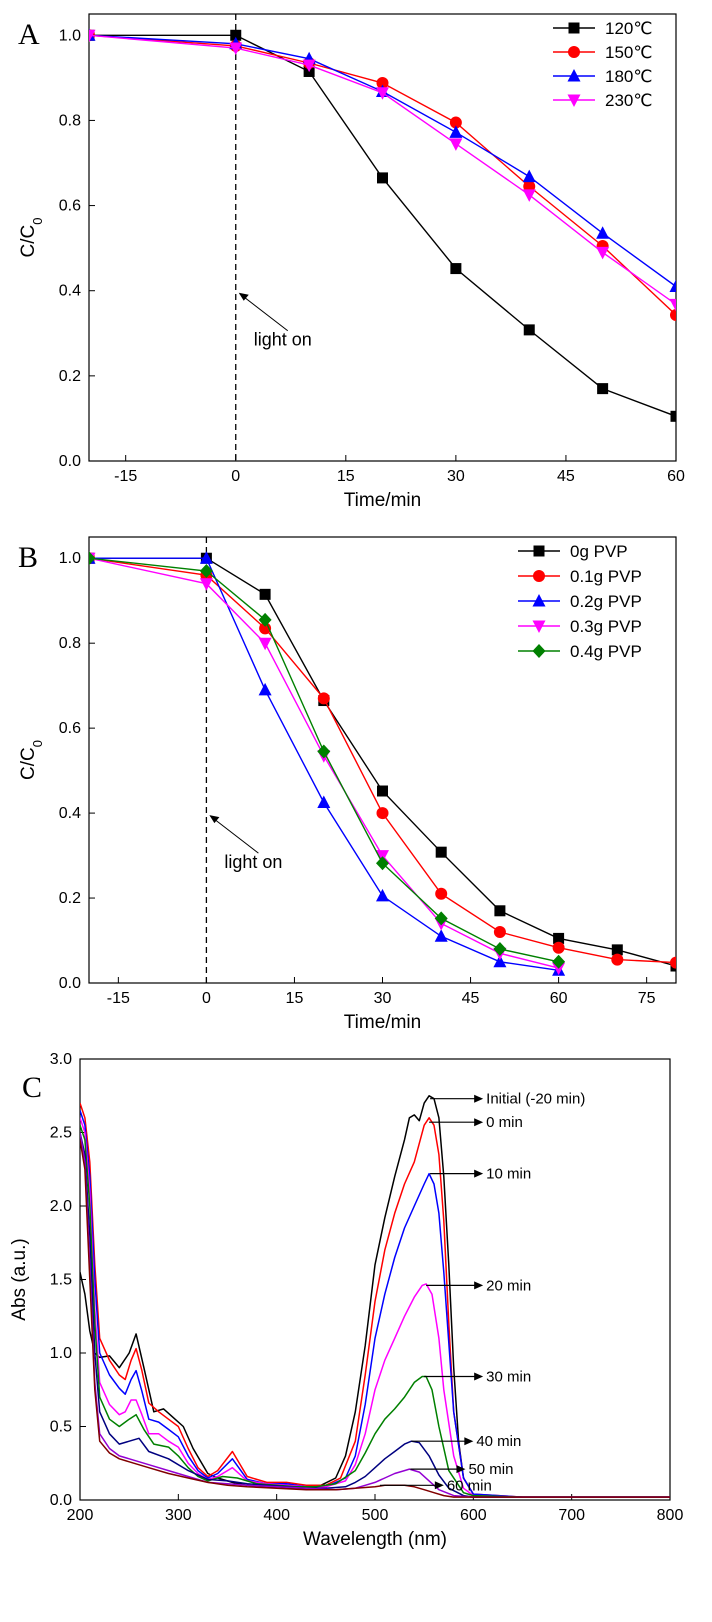 This screenshot has width=712, height=1622. Describe the element at coordinates (606, 651) in the screenshot. I see `legend-label: 0.4g PVP` at that location.